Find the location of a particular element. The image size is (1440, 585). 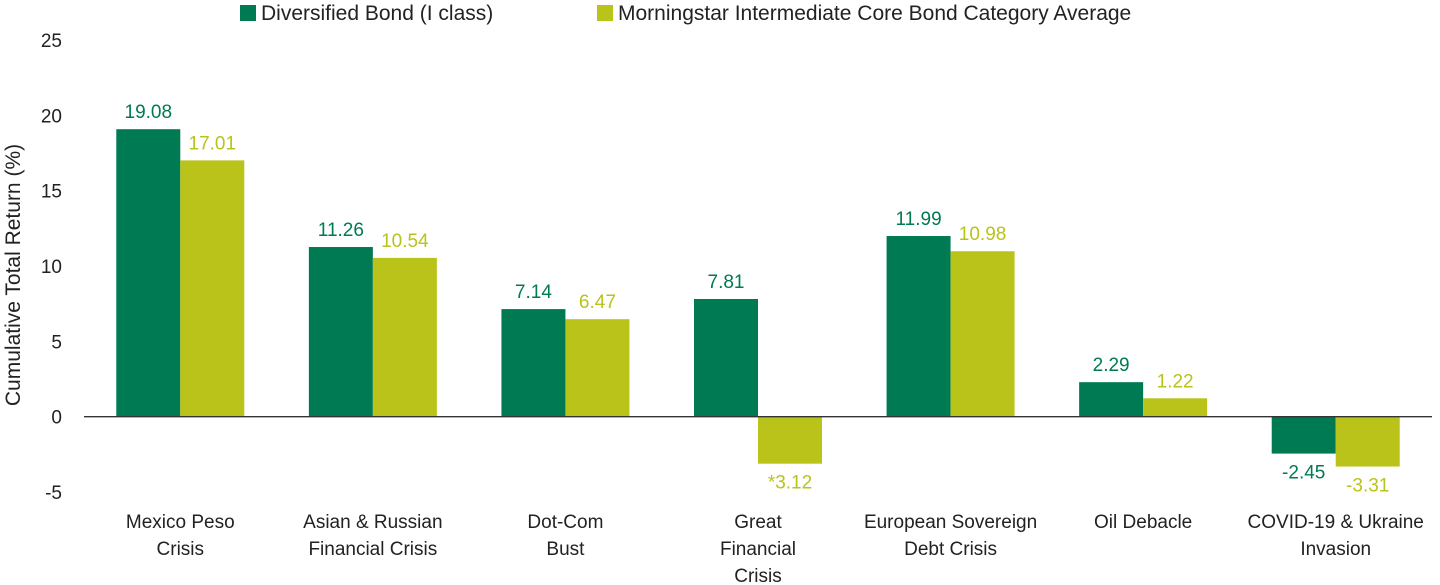

value-label-series2-cat2: 10.54 is located at coordinates (405, 241).